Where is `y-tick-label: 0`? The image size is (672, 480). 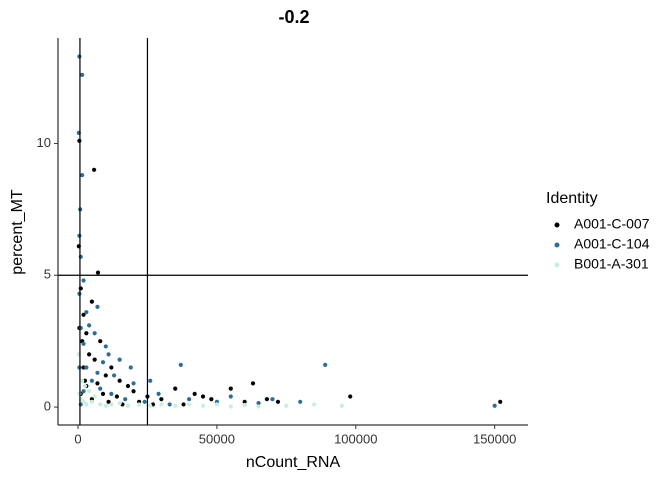
y-tick-label: 0 is located at coordinates (47, 406).